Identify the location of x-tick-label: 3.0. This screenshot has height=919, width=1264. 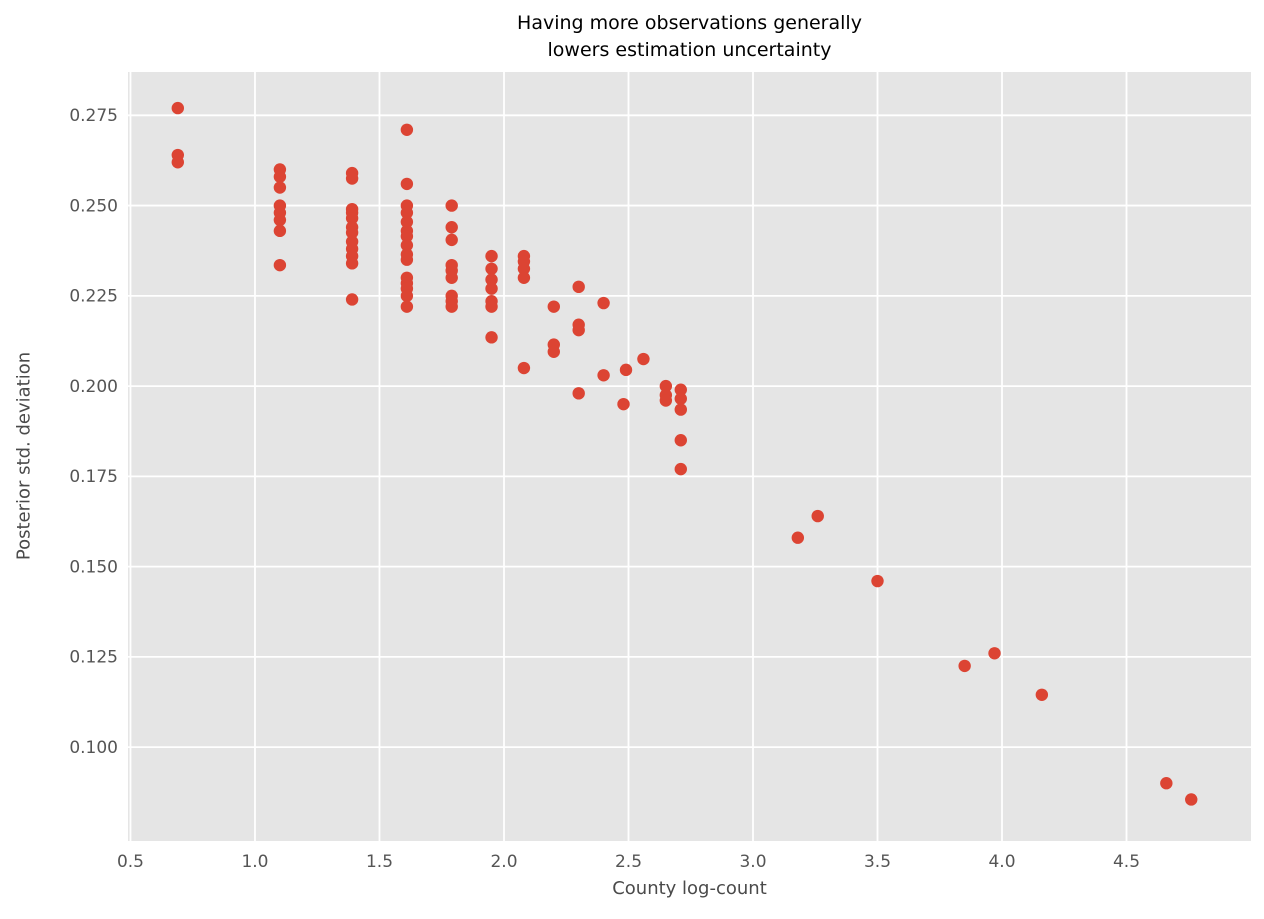
(752, 862).